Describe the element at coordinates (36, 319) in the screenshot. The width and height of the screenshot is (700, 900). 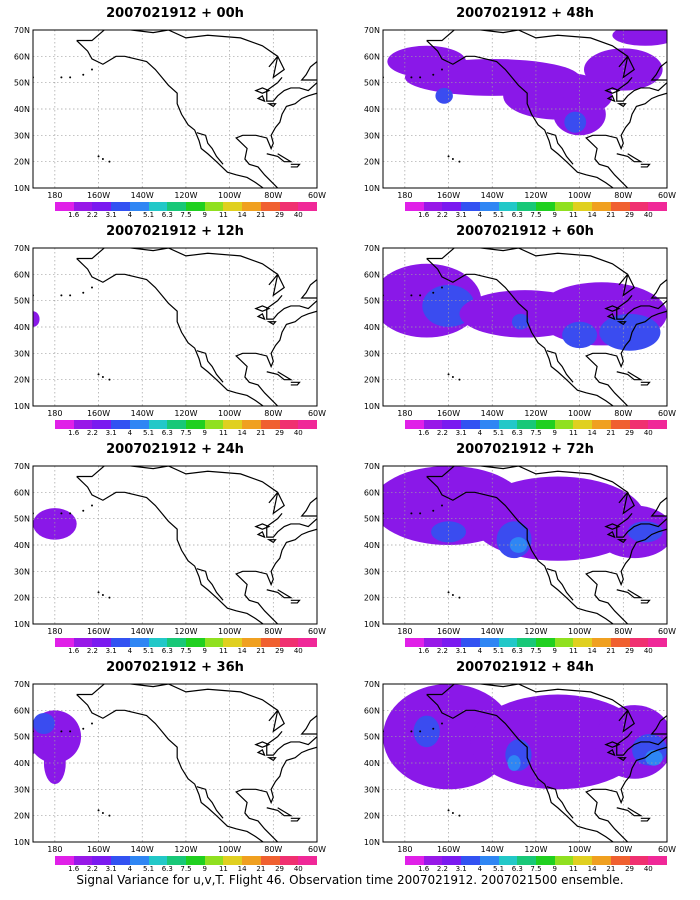
I see `signal-variance-shading` at that location.